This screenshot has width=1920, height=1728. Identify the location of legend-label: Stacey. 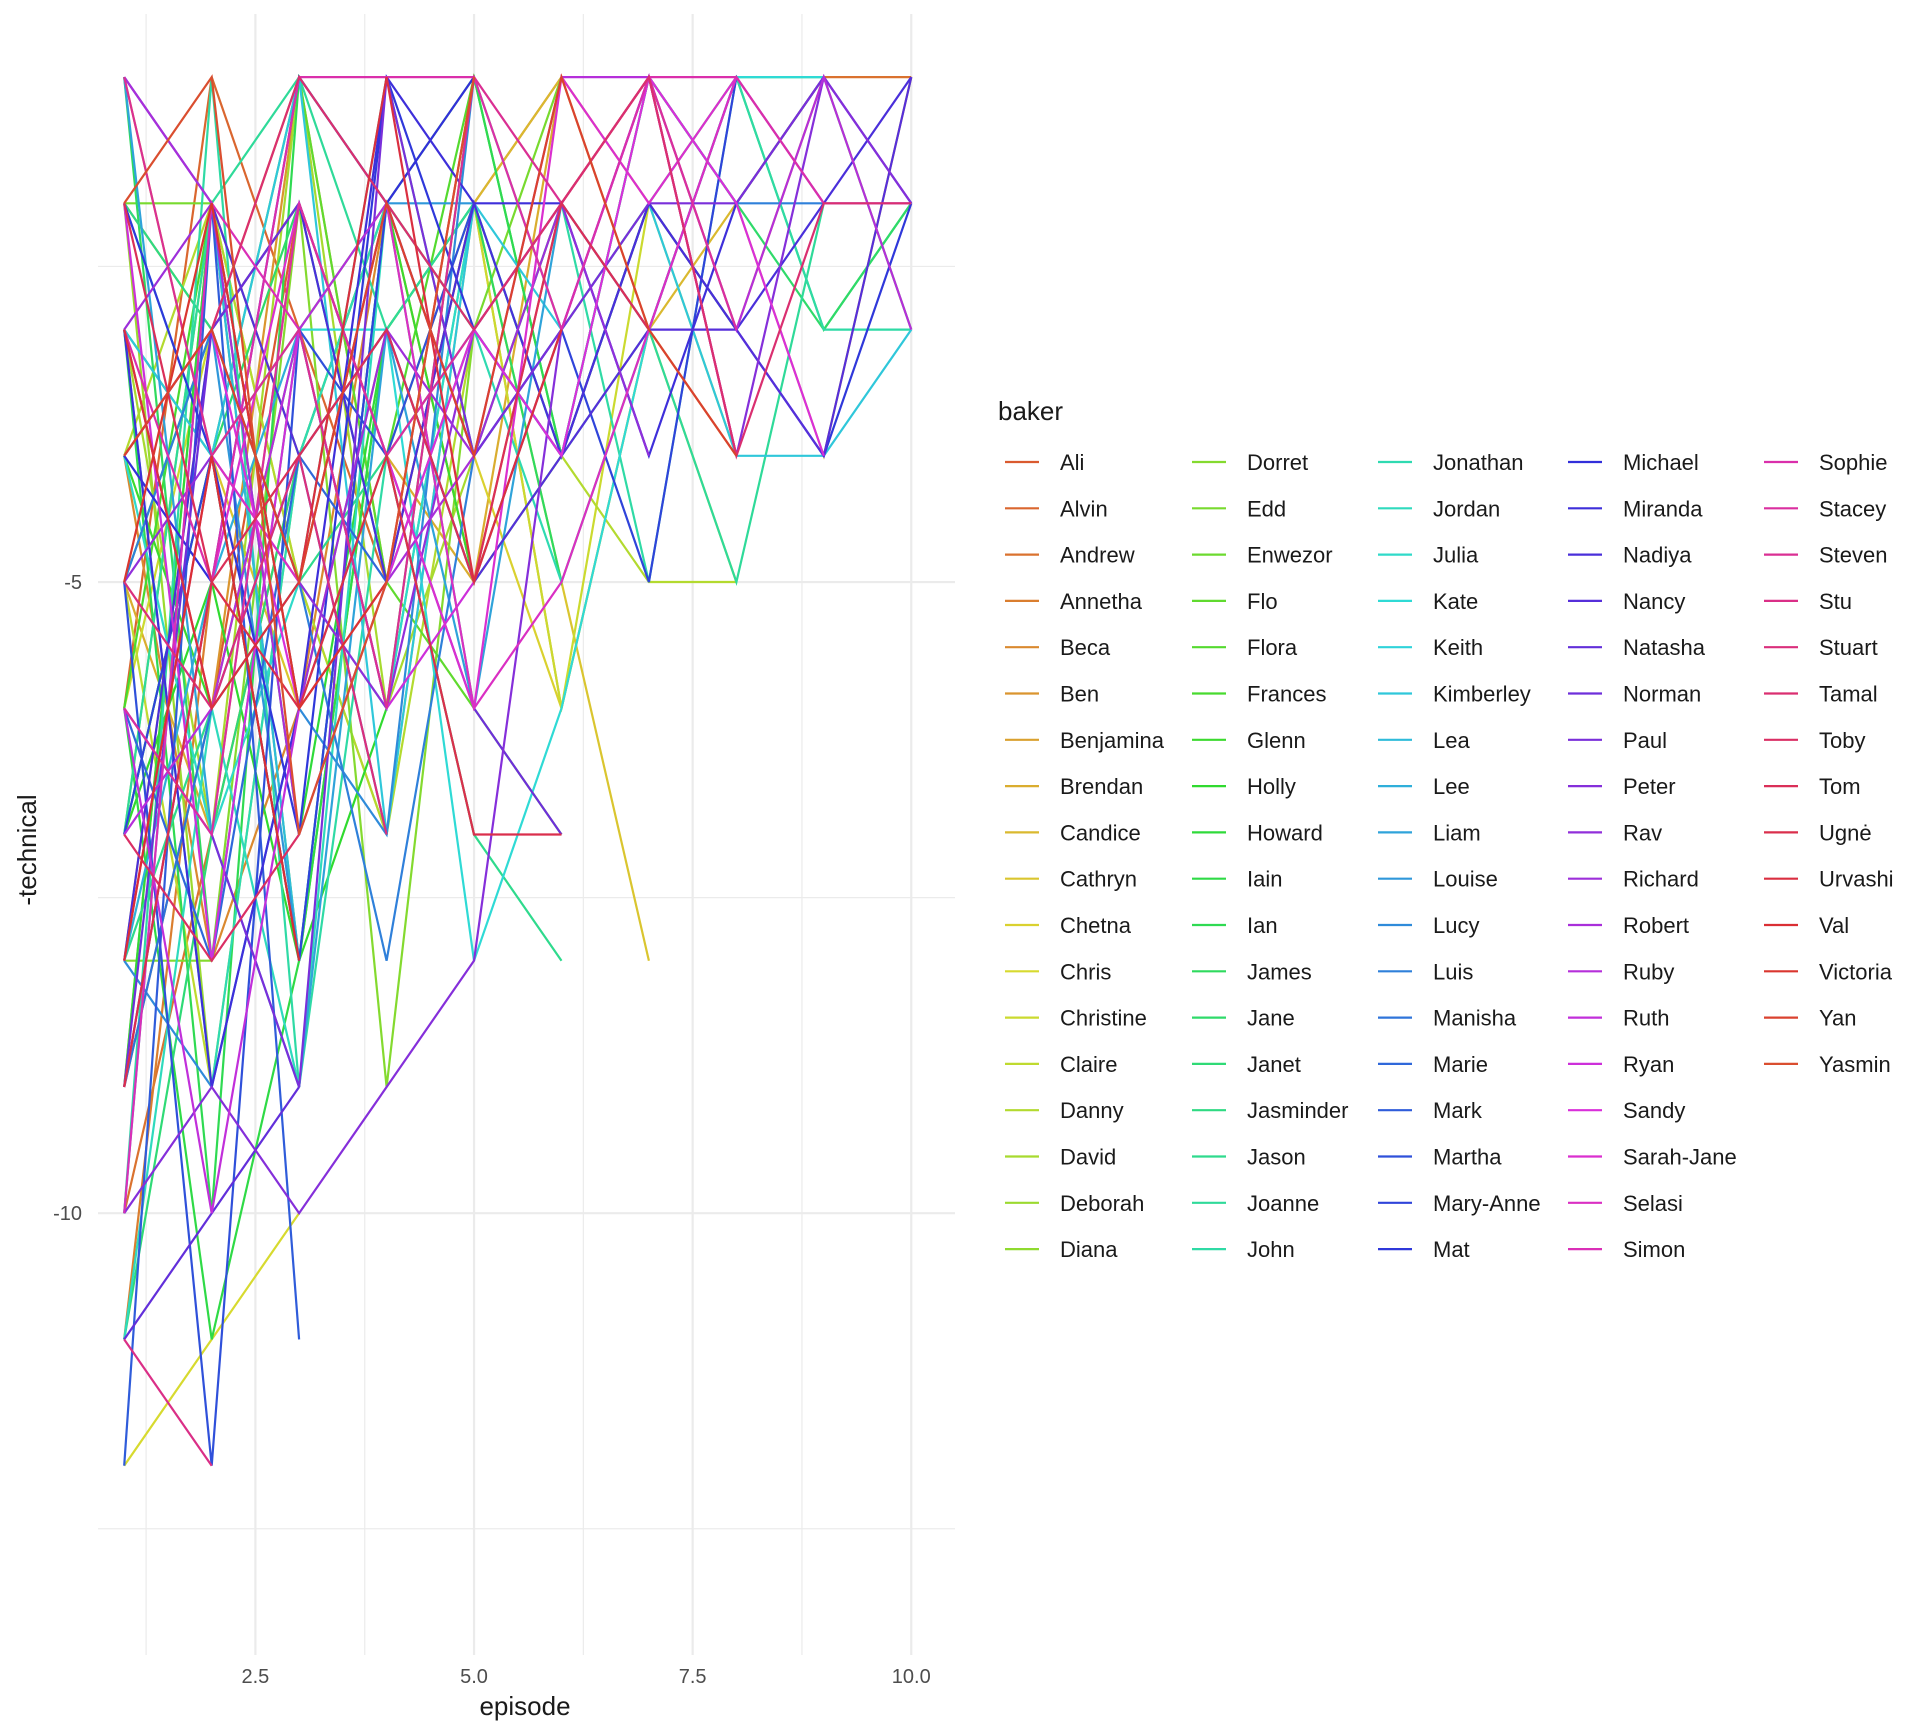
(1852, 508).